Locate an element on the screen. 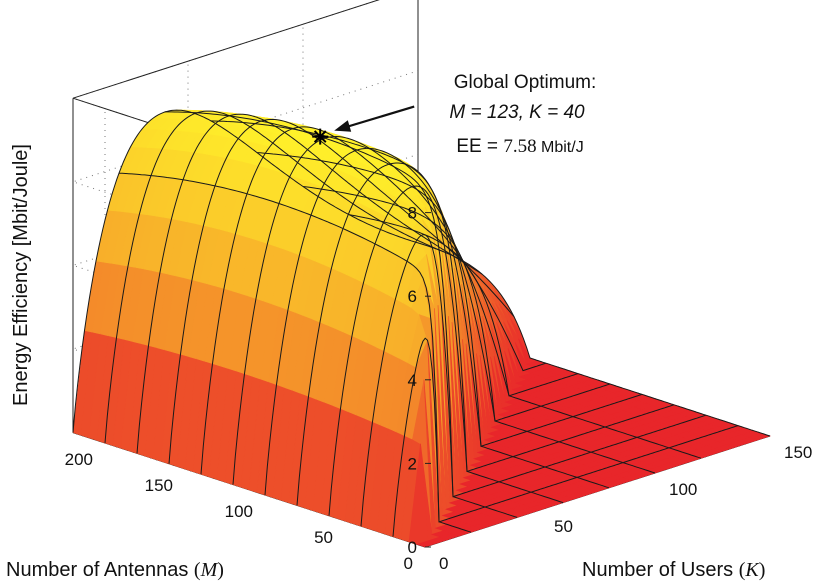 This screenshot has width=830, height=584. annotation-arrow is located at coordinates (380, 117).